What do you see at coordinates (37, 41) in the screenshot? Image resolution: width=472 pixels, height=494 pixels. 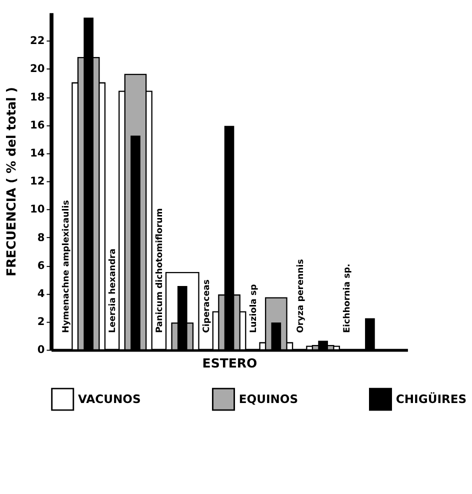 I see `y-tick-label: 22` at bounding box center [37, 41].